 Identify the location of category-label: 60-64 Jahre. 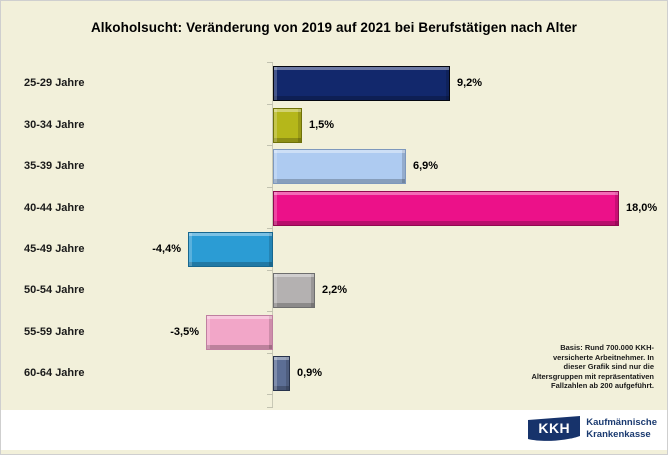
(54, 373).